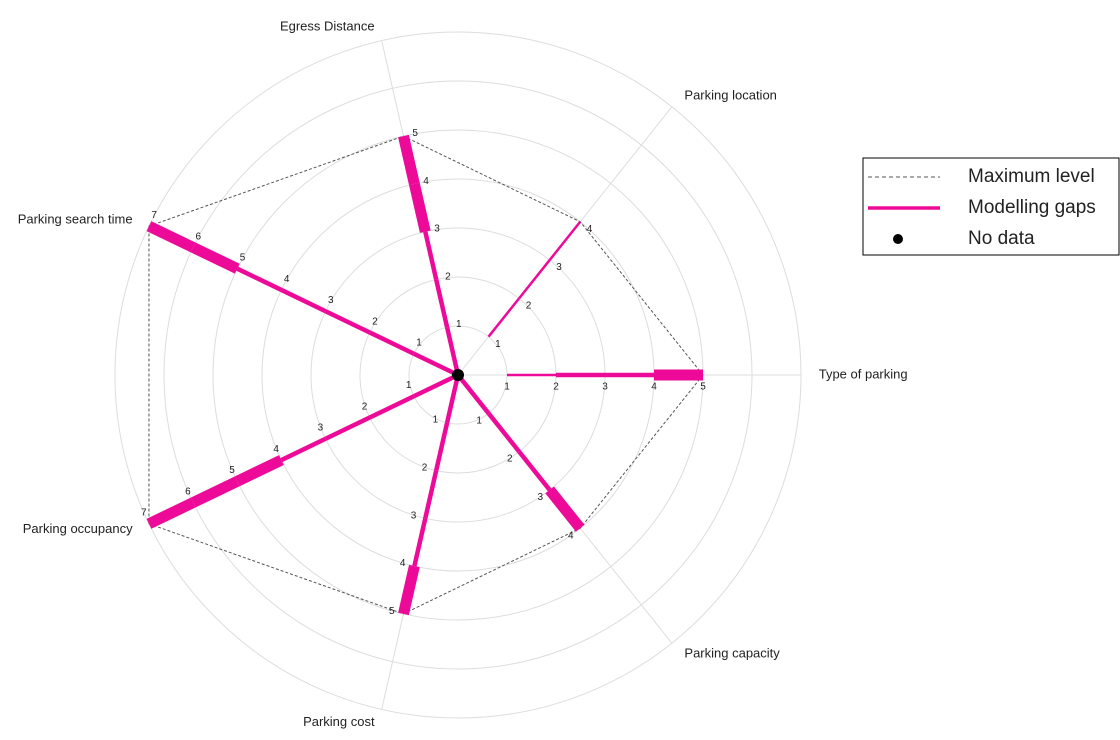 The width and height of the screenshot is (1120, 740). What do you see at coordinates (1032, 207) in the screenshot?
I see `legend-label: Modelling gaps` at bounding box center [1032, 207].